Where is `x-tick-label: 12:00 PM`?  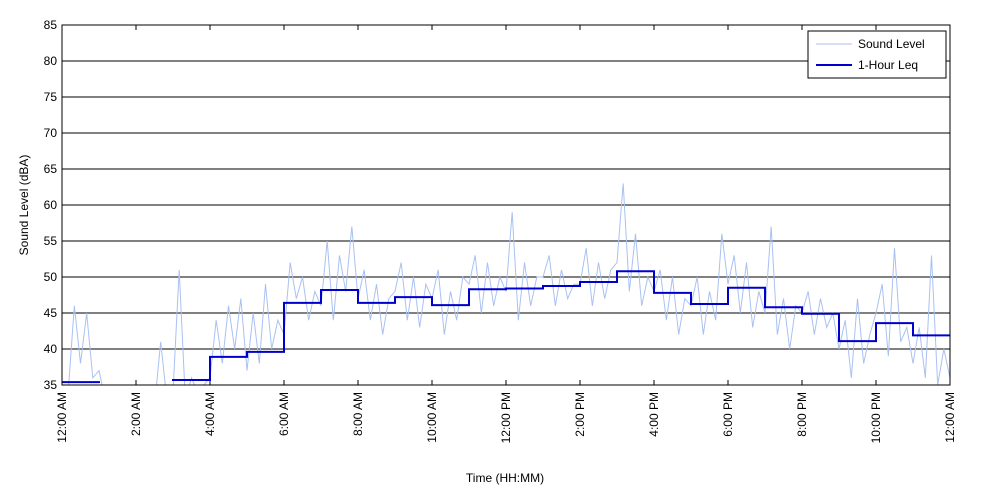
x-tick-label: 12:00 PM is located at coordinates (506, 417).